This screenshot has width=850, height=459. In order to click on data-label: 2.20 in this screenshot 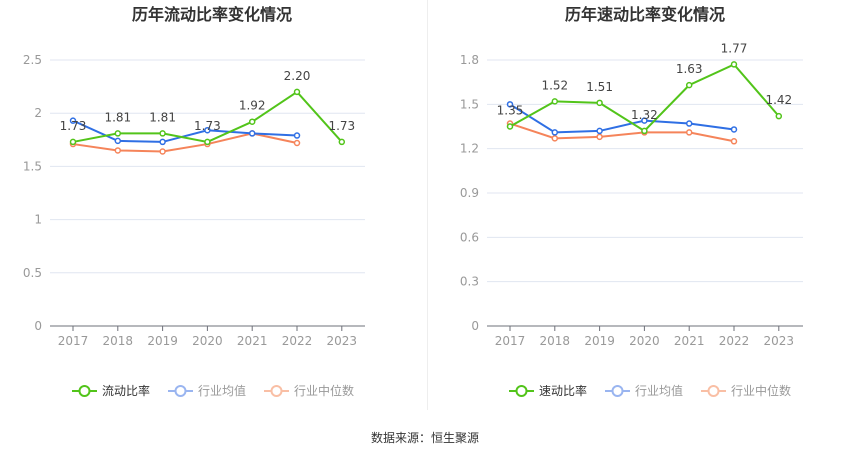, I will do `click(297, 76)`.